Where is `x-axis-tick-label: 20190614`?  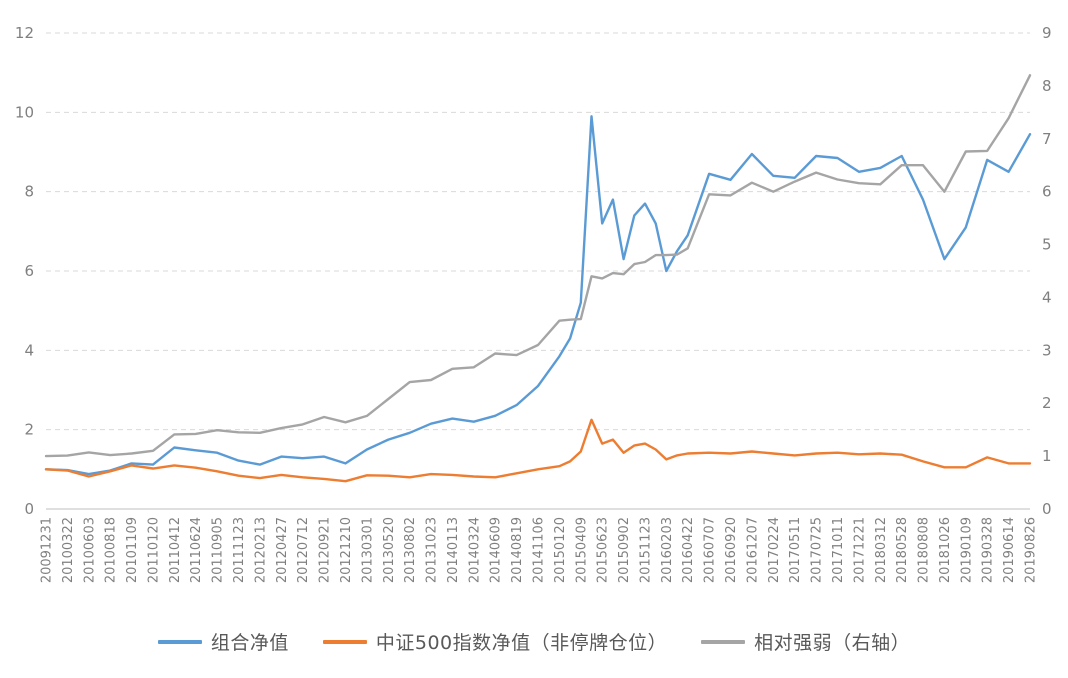 x-axis-tick-label: 20190614 is located at coordinates (1009, 550).